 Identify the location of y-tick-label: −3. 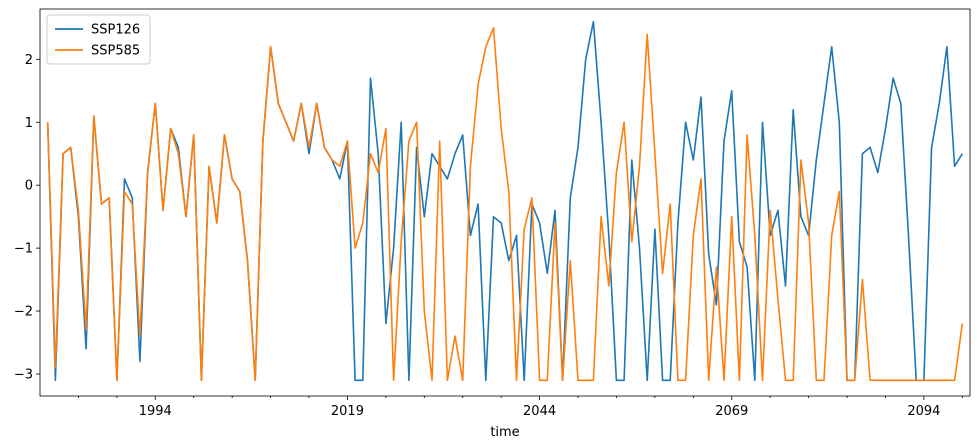
(23, 374).